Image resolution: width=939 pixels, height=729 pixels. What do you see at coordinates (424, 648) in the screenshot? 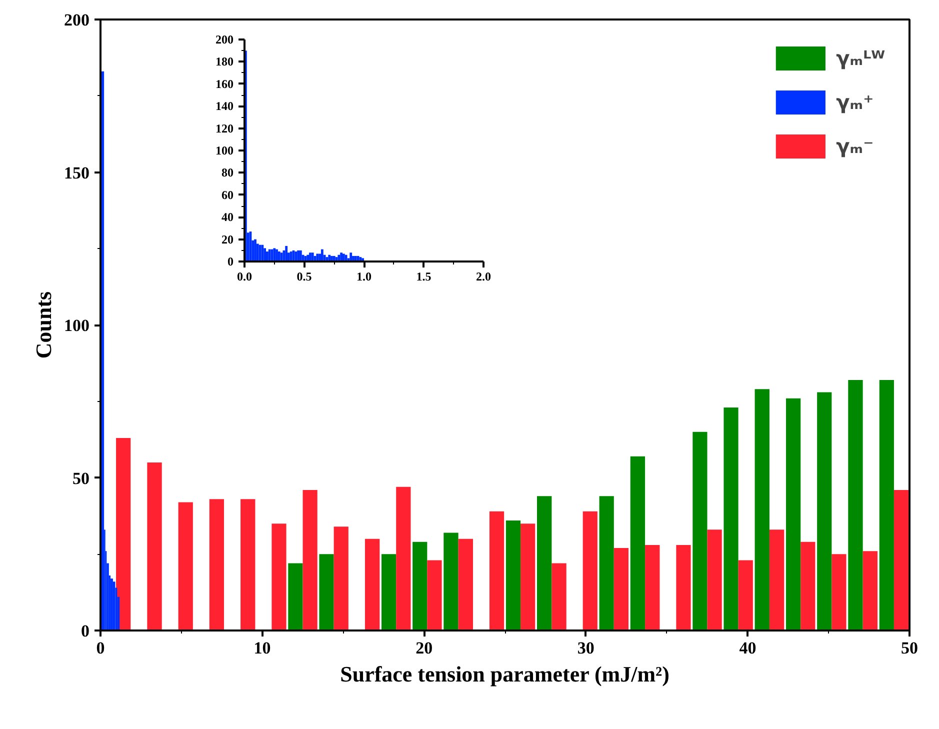
I see `x-tick-label: 20` at bounding box center [424, 648].